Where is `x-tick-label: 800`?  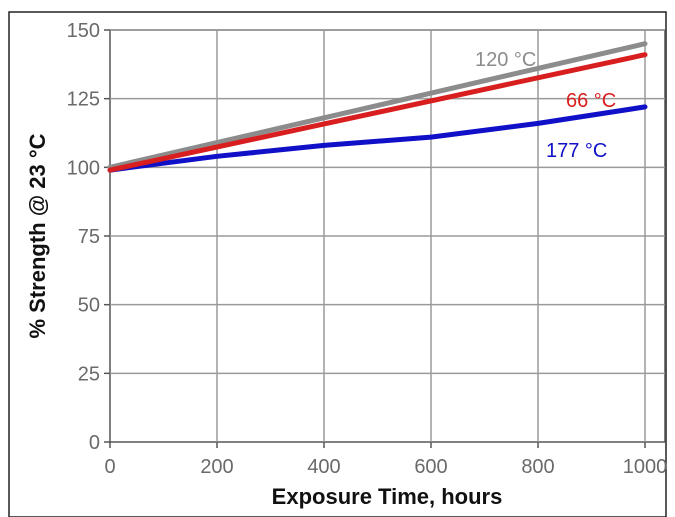
x-tick-label: 800 is located at coordinates (537, 467).